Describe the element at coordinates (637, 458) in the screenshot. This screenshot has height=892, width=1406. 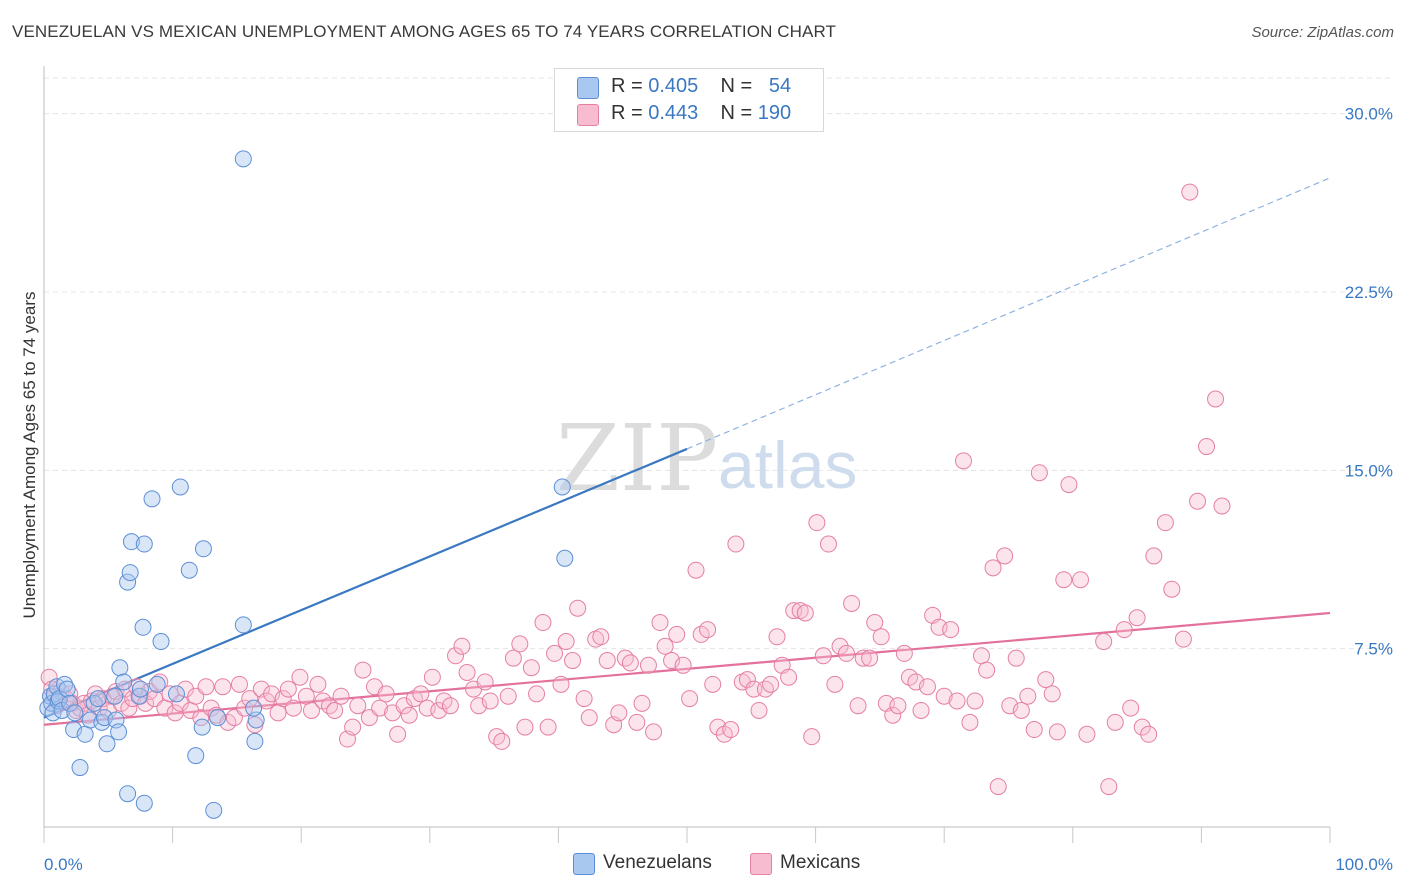
I see `watermark-zip: ZIP` at that location.